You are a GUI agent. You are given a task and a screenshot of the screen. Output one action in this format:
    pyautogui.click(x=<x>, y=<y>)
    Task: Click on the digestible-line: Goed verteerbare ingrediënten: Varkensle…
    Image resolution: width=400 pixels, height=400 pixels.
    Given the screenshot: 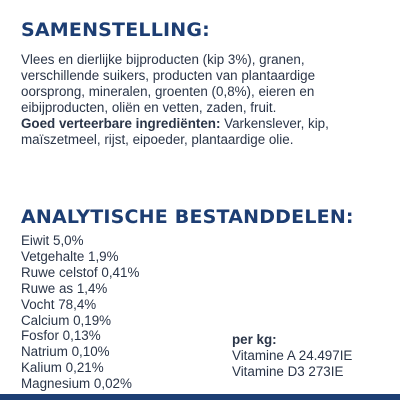 What is the action you would take?
    pyautogui.click(x=206, y=124)
    